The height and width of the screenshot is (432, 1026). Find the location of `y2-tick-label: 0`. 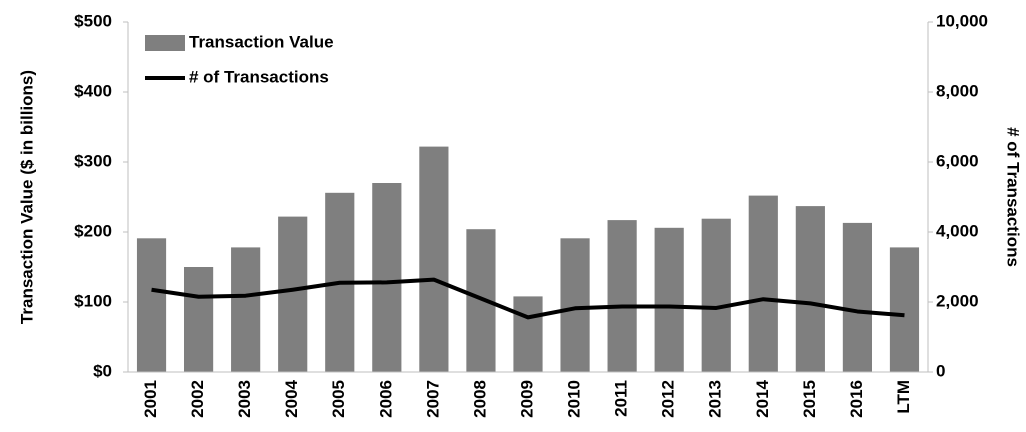

y2-tick-label: 0 is located at coordinates (940, 370).